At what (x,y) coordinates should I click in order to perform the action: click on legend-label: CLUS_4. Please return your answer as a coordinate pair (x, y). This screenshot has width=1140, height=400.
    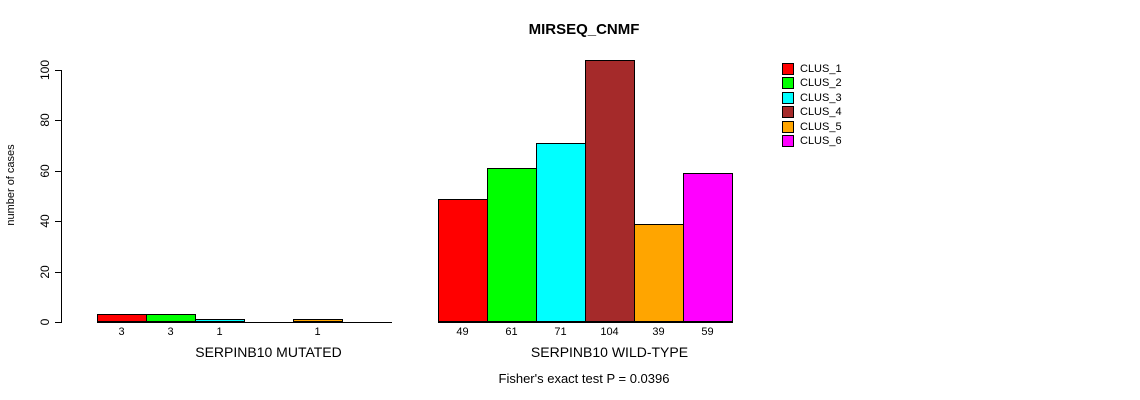
    Looking at the image, I should click on (821, 112).